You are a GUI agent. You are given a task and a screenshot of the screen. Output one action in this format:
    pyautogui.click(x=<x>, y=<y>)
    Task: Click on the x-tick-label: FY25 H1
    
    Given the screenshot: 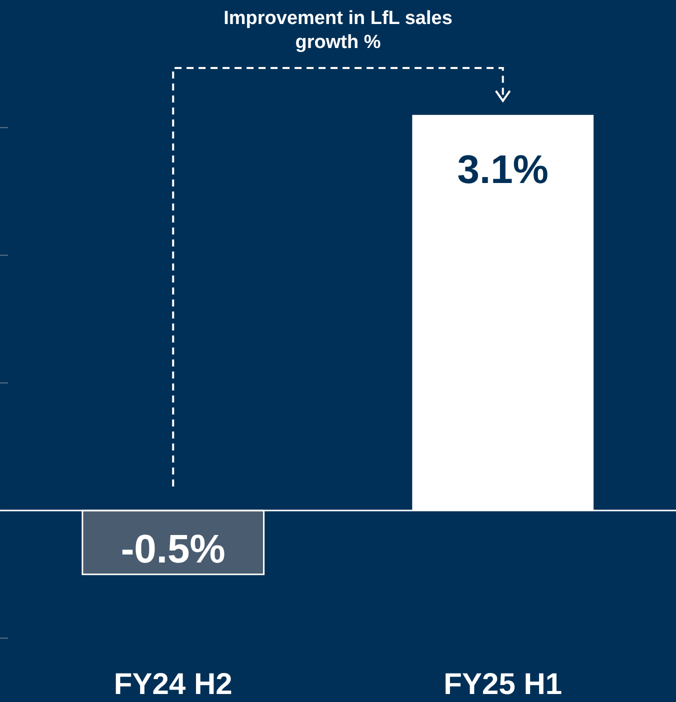 What is the action you would take?
    pyautogui.click(x=503, y=684)
    